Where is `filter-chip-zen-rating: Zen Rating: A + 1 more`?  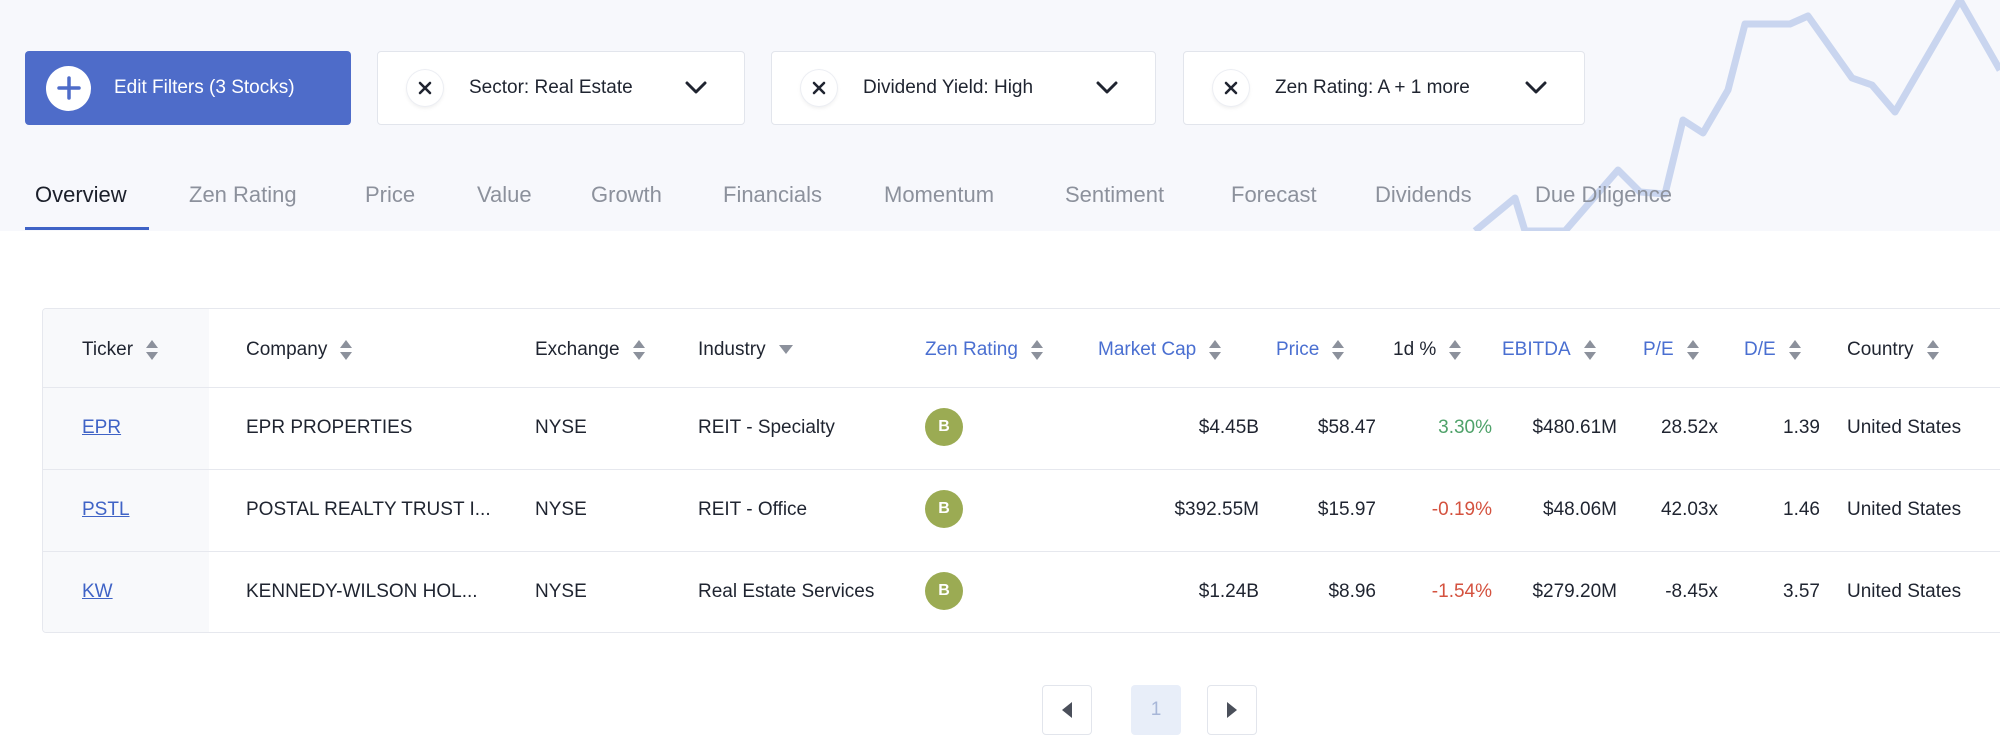
filter-chip-zen-rating: Zen Rating: A + 1 more is located at coordinates (1384, 88).